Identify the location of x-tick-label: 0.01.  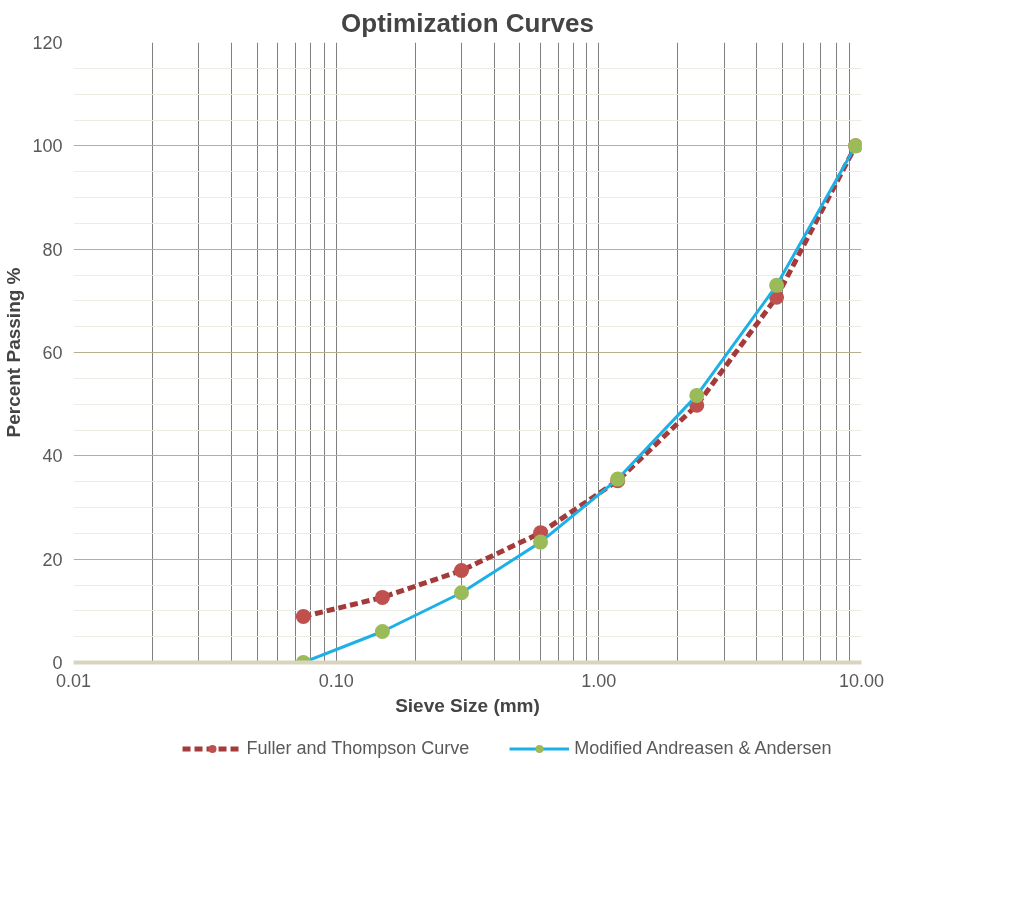
(73, 680).